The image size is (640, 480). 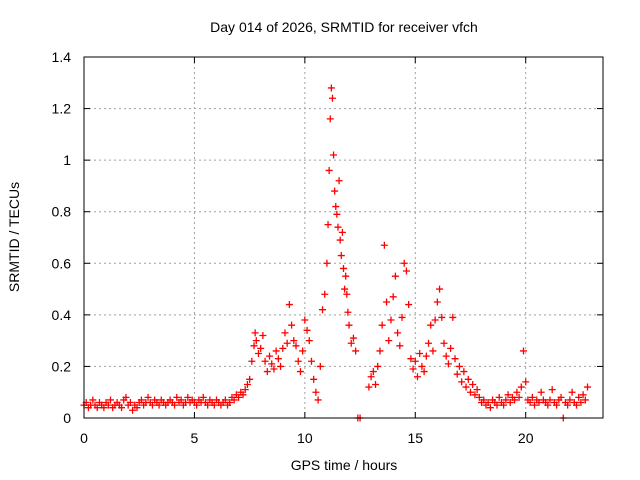 I want to click on y-tick-label: 0, so click(x=67, y=418).